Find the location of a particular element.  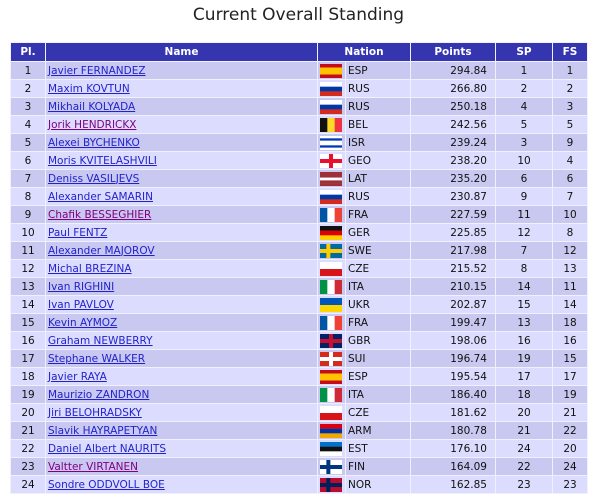

short-program-rank: 15 is located at coordinates (524, 304).